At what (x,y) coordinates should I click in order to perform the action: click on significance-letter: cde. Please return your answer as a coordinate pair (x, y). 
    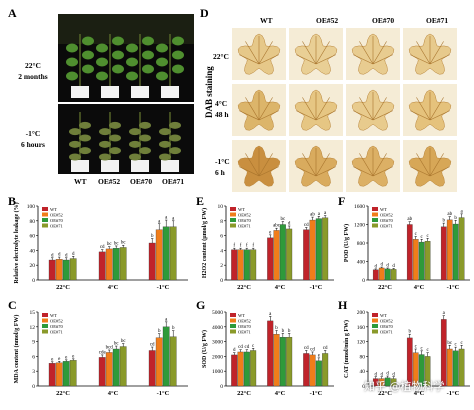
    Looking at the image, I should click on (103, 352).